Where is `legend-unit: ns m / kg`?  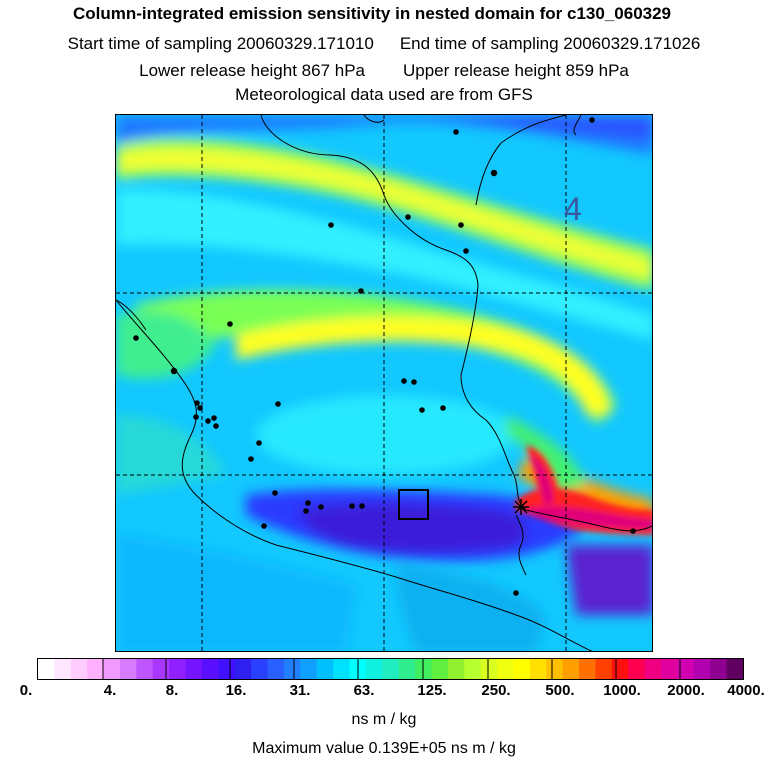
legend-unit: ns m / kg is located at coordinates (384, 719).